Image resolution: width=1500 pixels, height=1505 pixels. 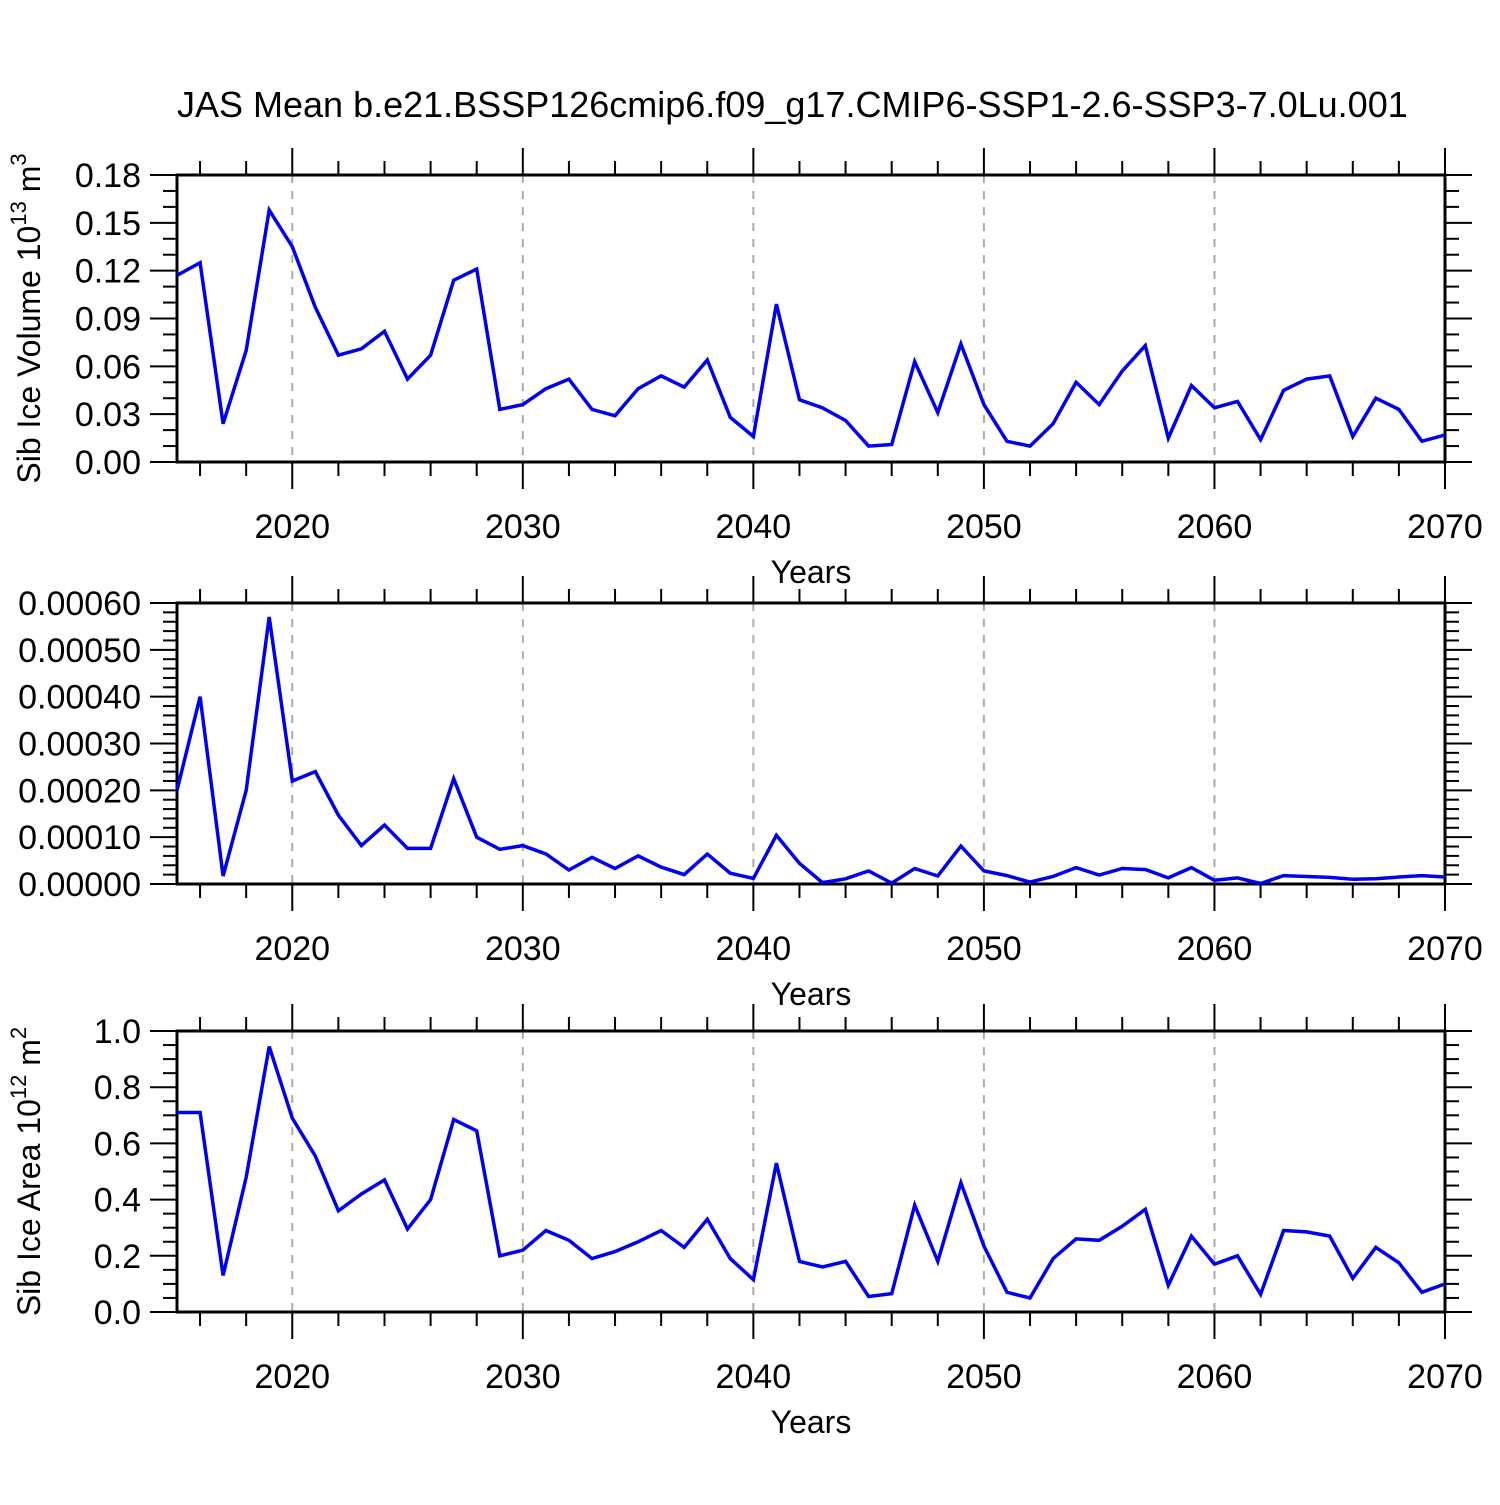 I want to click on y-tick-label: 1.0, so click(x=117, y=1032).